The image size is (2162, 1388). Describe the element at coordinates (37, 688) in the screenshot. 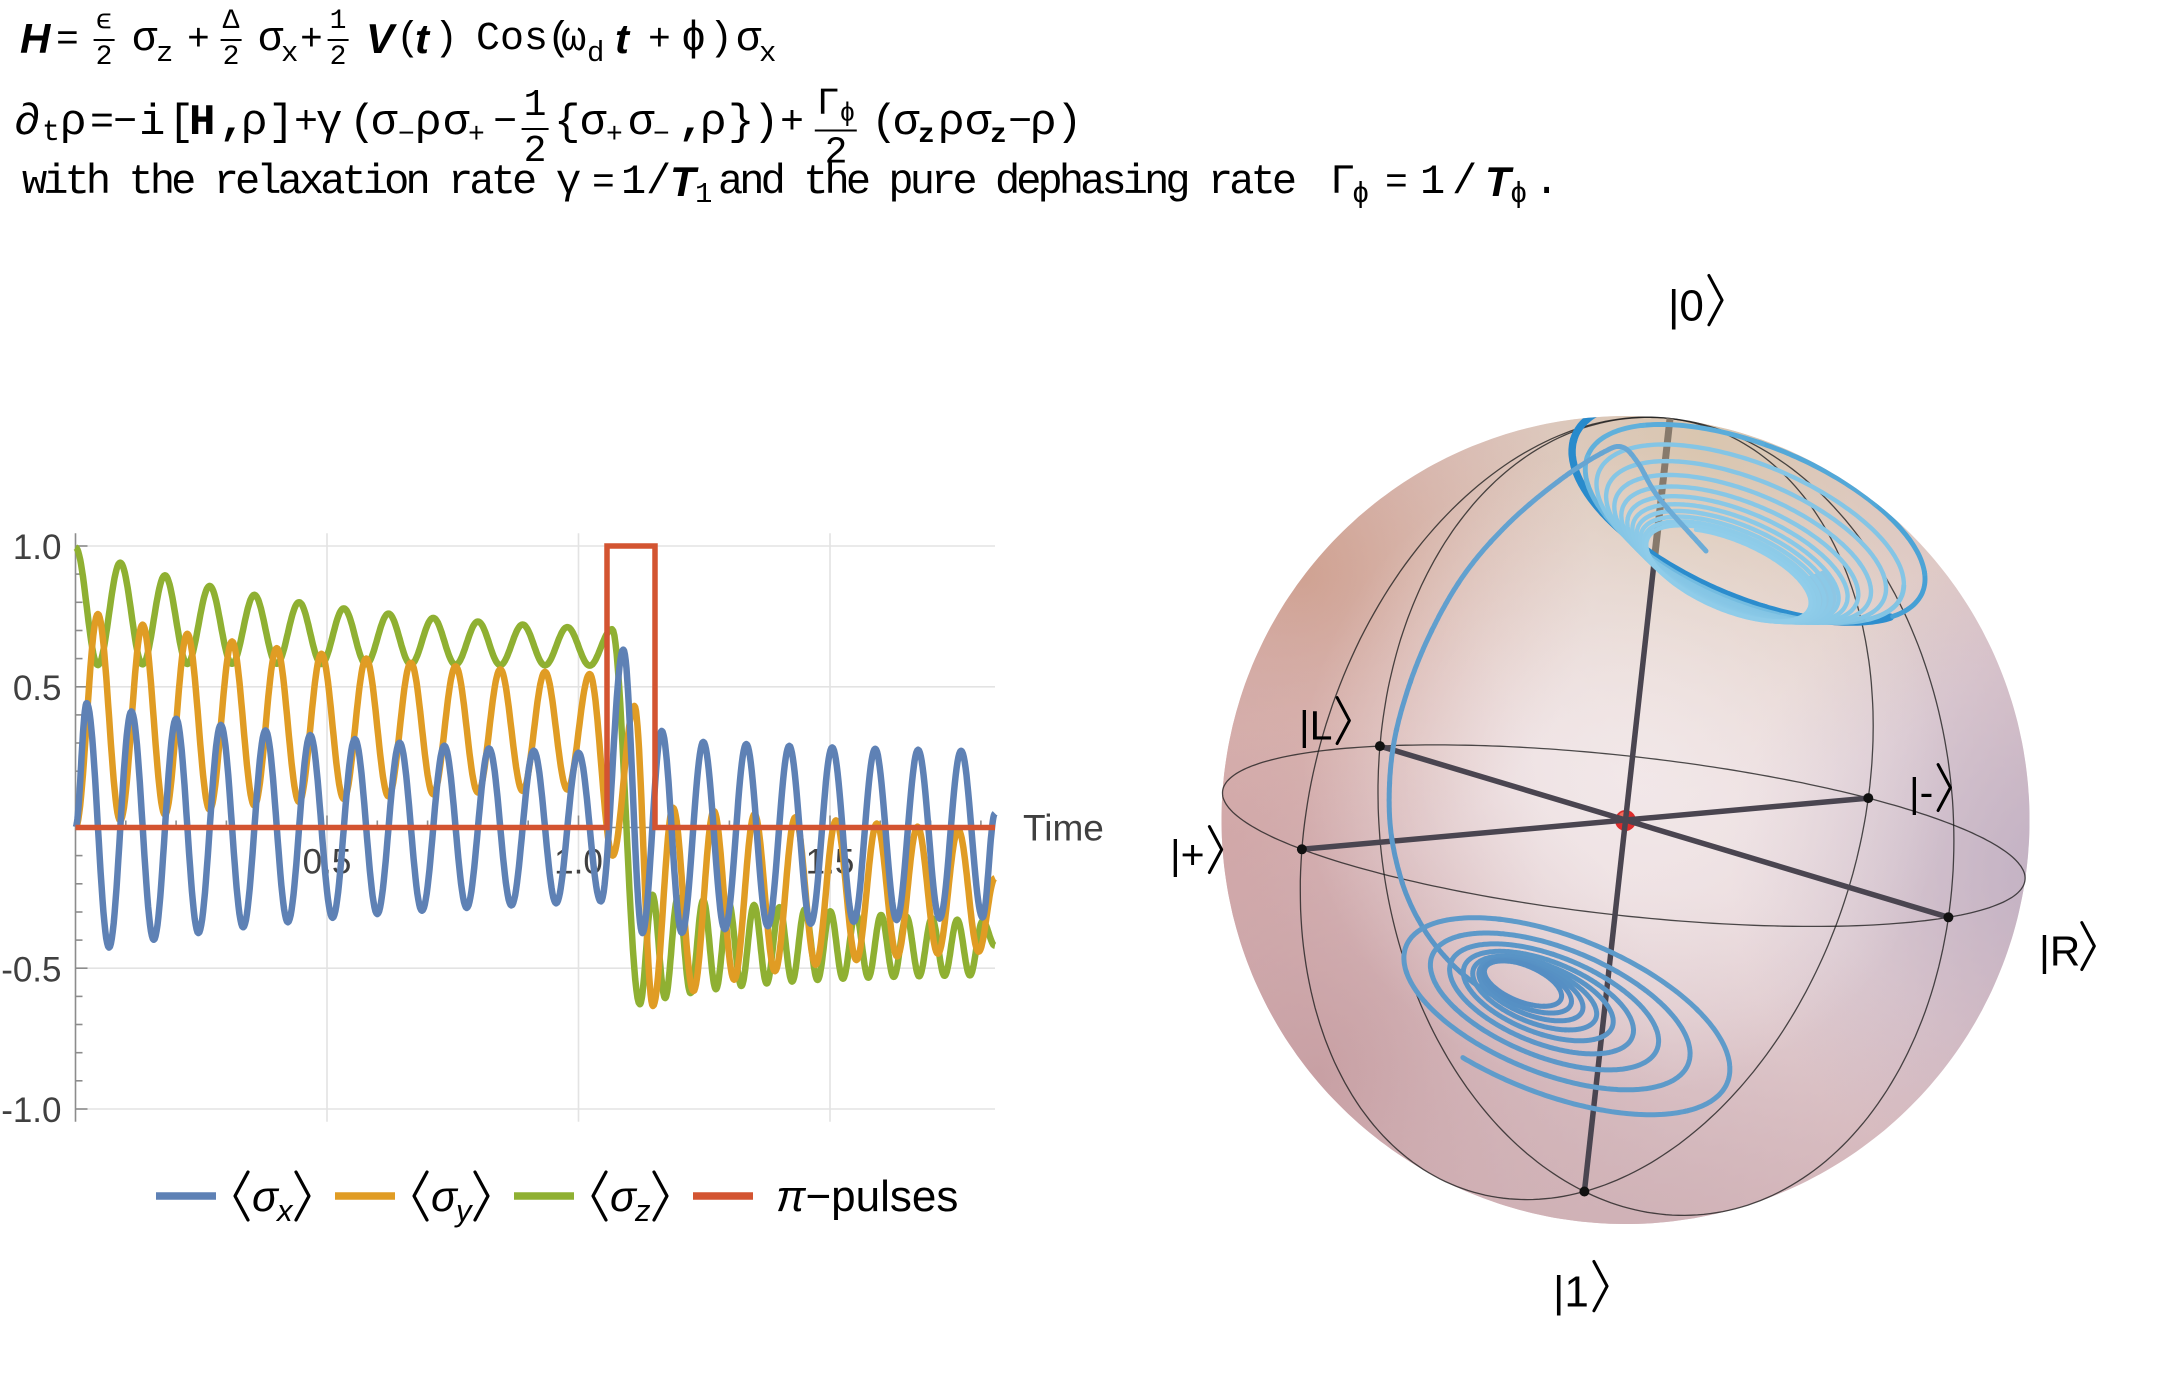

I see `svg-text: 0.5` at that location.